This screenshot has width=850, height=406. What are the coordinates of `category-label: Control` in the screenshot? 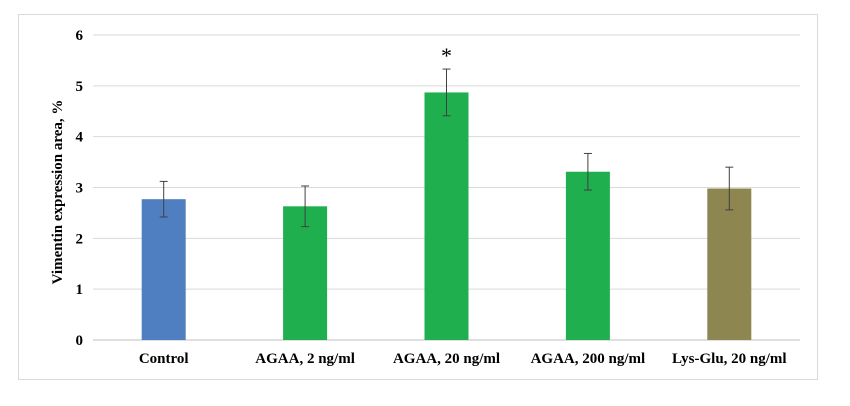 It's located at (164, 359).